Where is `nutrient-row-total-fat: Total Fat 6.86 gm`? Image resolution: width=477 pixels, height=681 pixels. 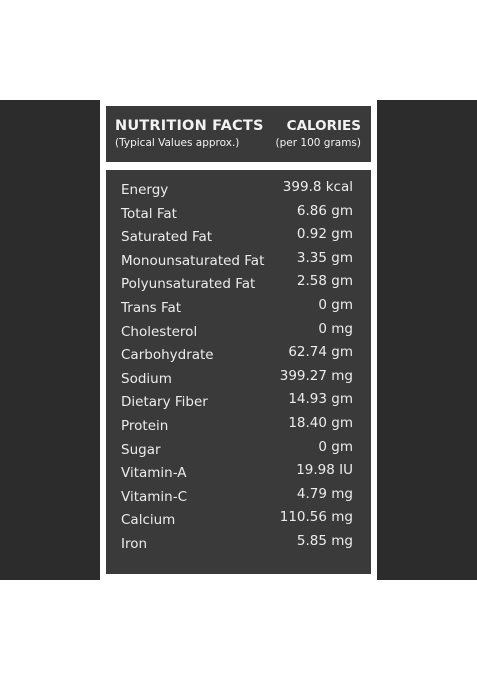
nutrient-row-total-fat: Total Fat 6.86 gm is located at coordinates (238, 214).